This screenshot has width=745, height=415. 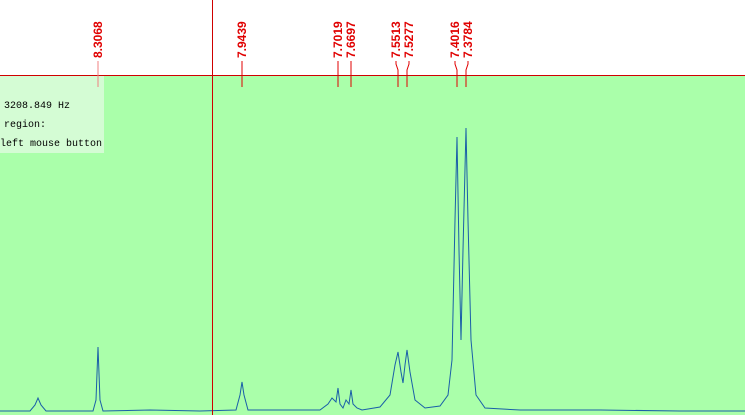 I want to click on info-line: left mouse button, so click(x=51, y=144).